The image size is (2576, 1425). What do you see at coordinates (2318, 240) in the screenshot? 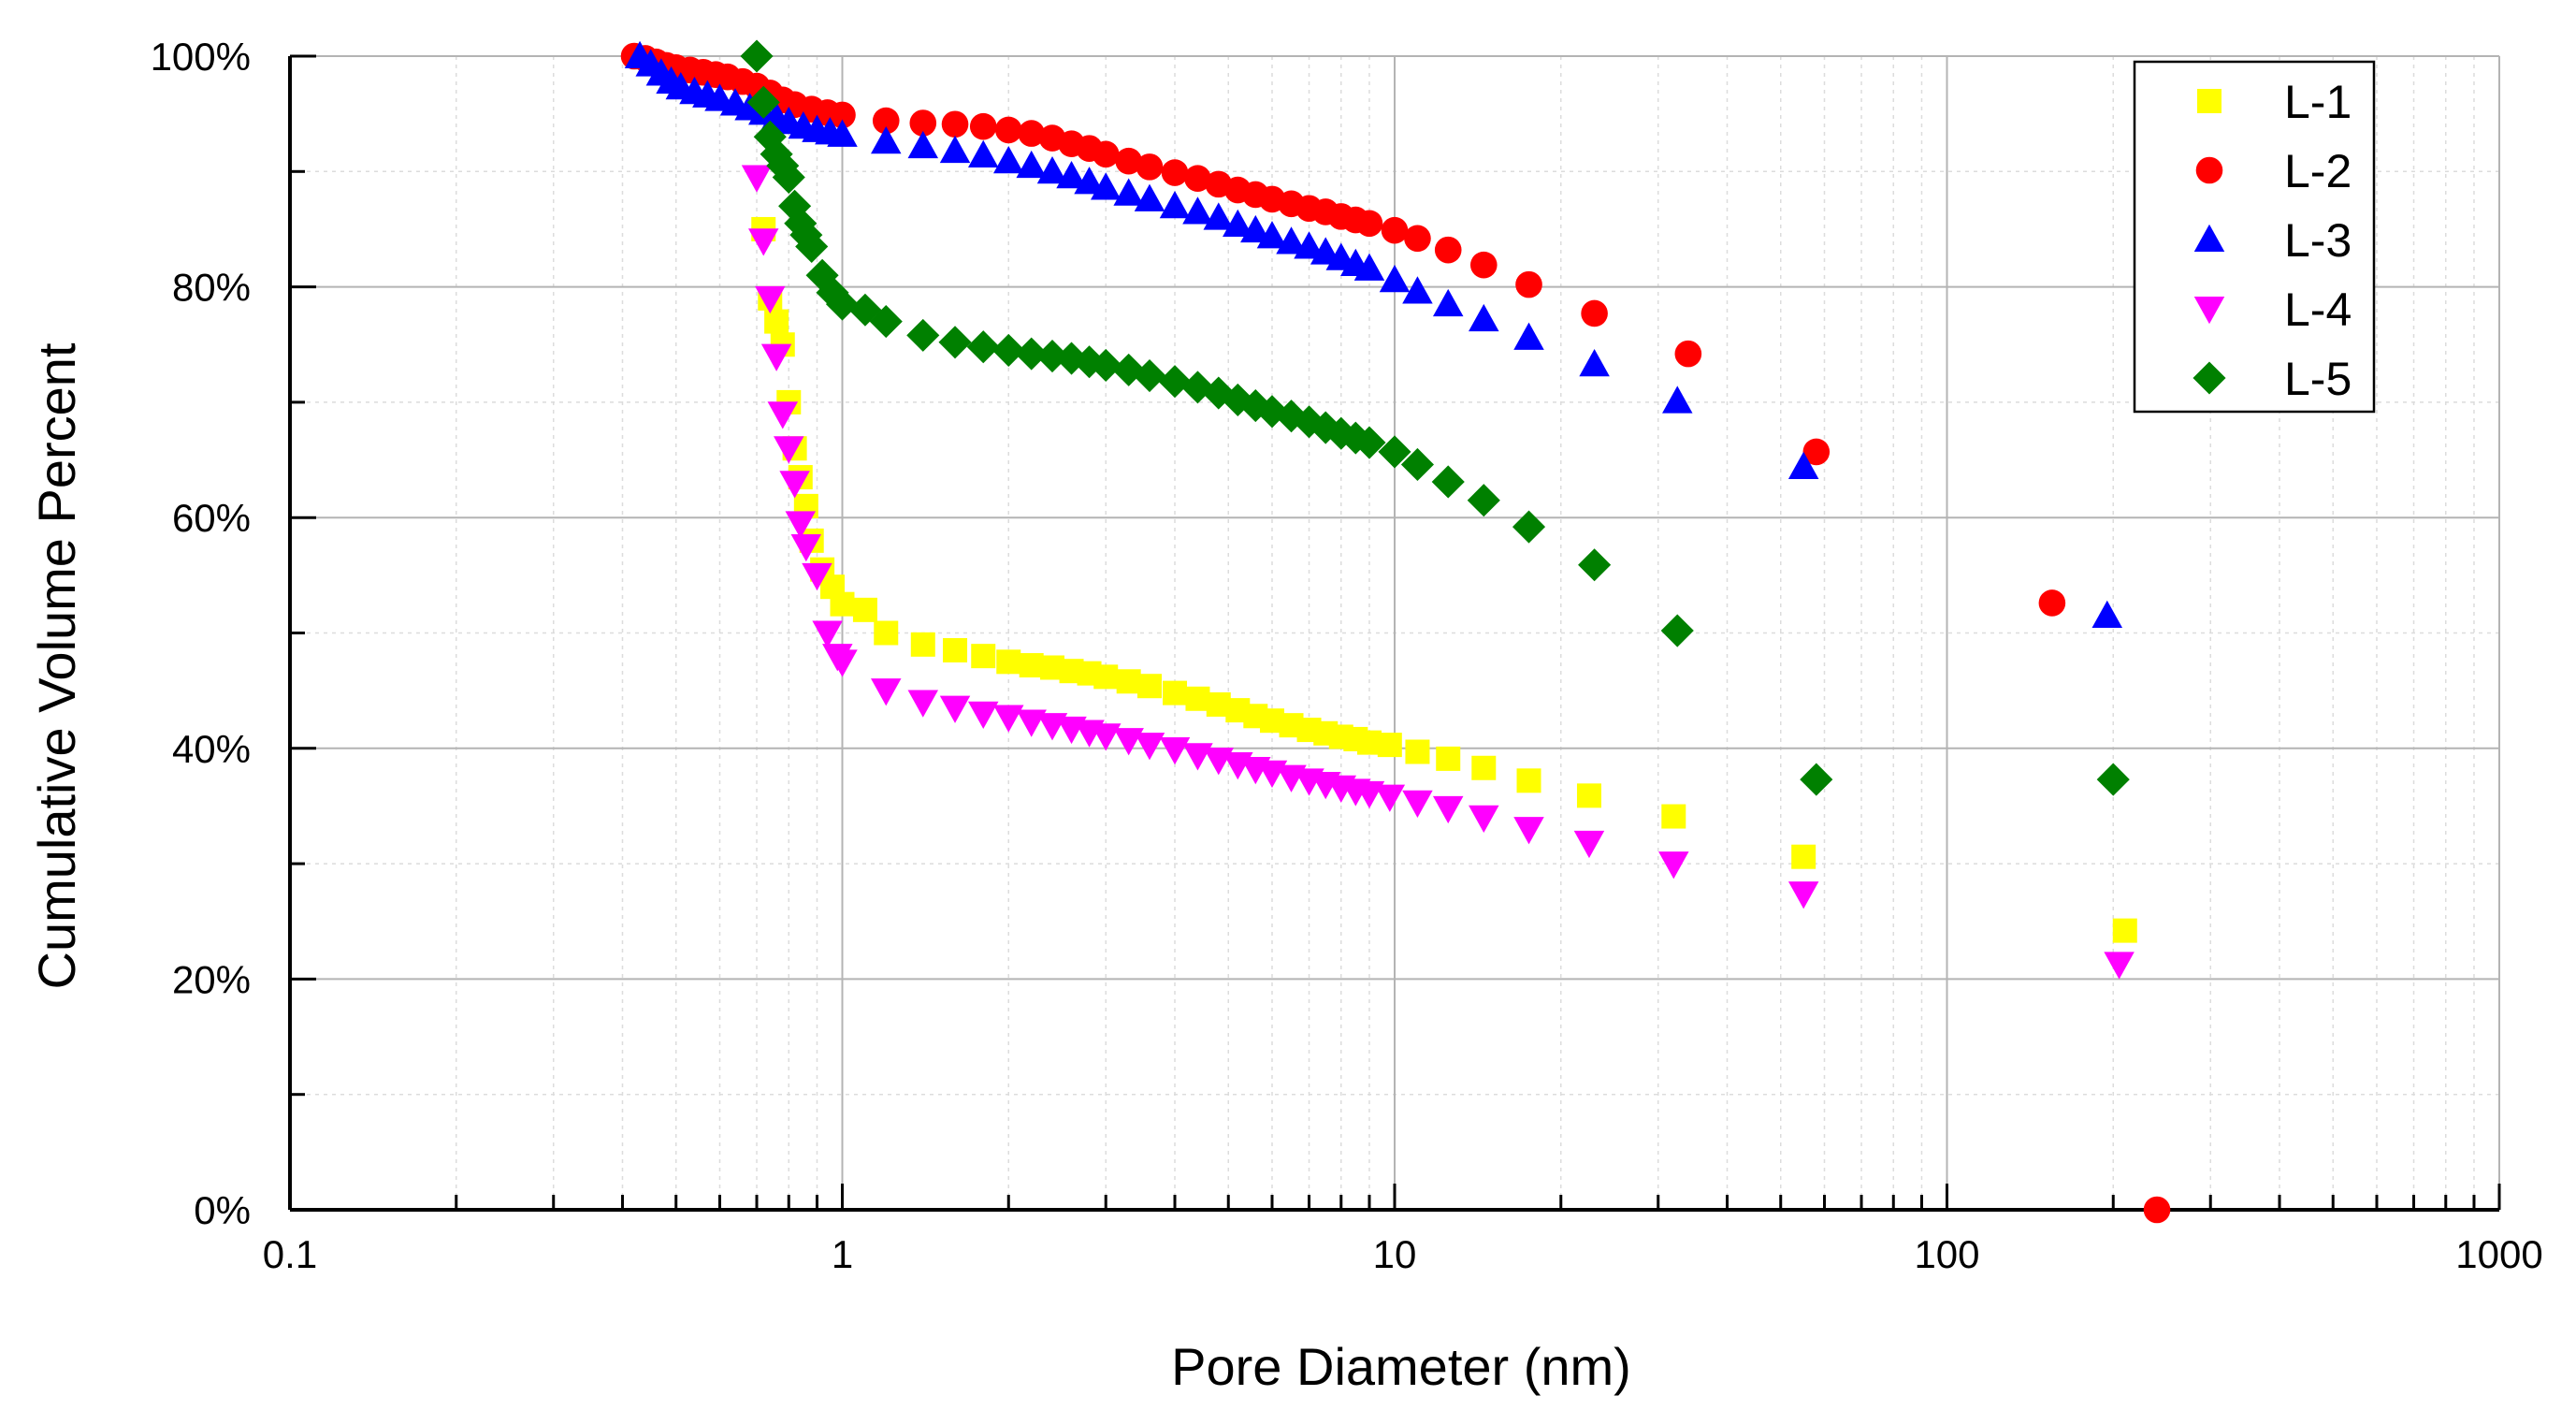
I see `legend-label-l-3: L-3` at bounding box center [2318, 240].